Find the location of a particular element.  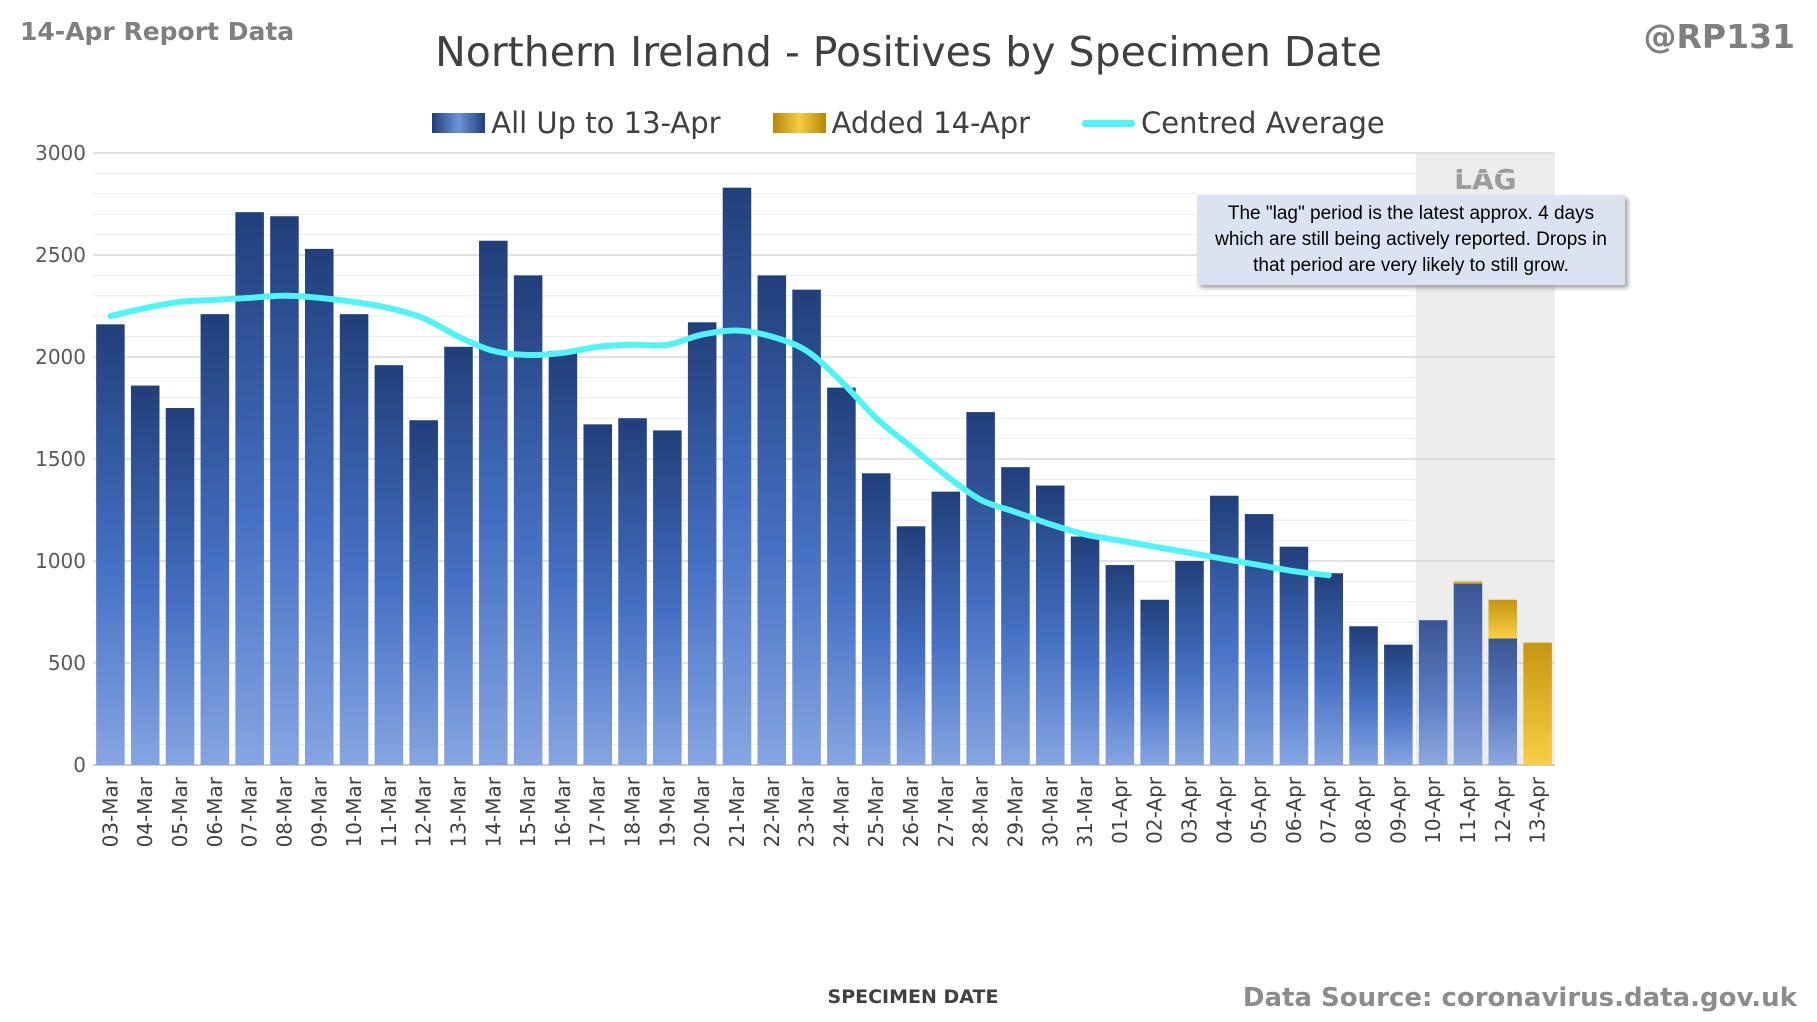

x-tick-label: 06-Mar is located at coordinates (215, 811).